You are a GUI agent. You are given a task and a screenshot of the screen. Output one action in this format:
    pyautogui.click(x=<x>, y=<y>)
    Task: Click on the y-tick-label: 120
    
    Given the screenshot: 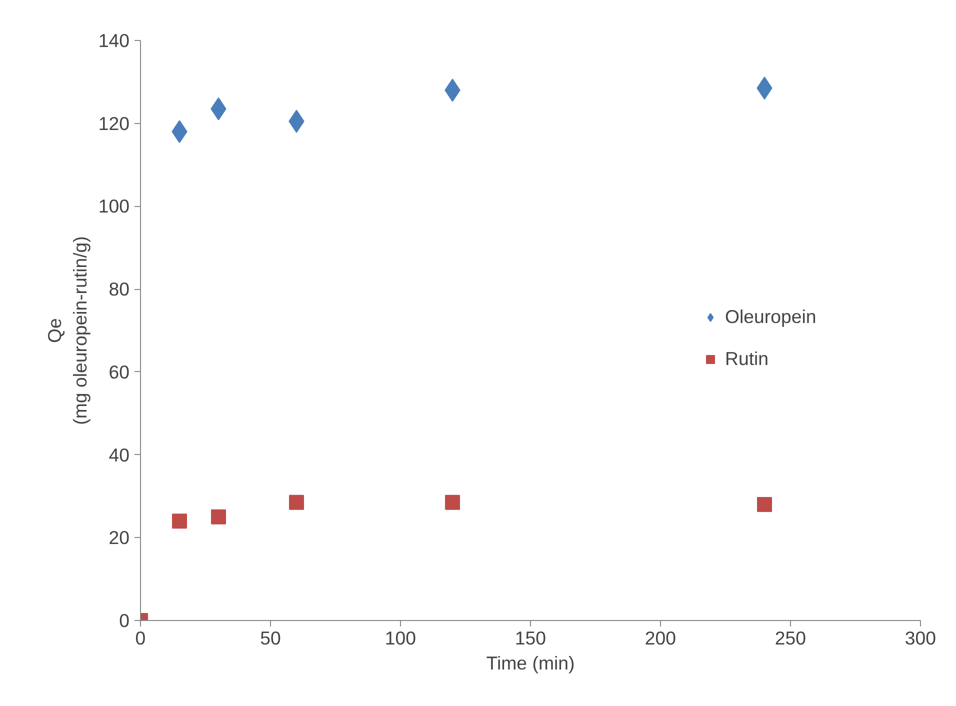 What is the action you would take?
    pyautogui.click(x=114, y=123)
    